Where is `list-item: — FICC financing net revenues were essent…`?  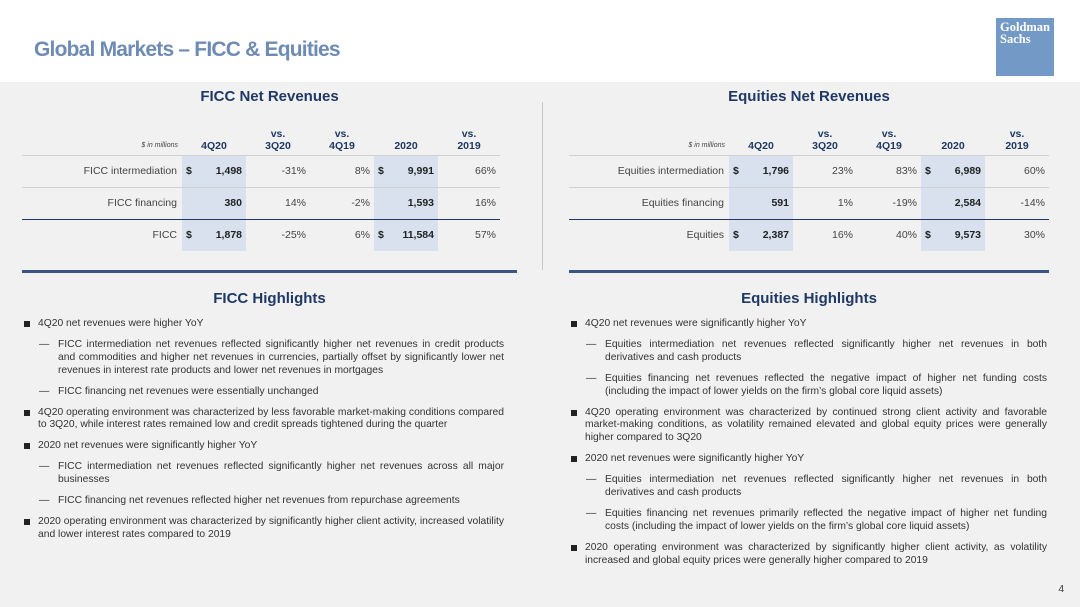
list-item: — FICC financing net revenues were essent… is located at coordinates (179, 391).